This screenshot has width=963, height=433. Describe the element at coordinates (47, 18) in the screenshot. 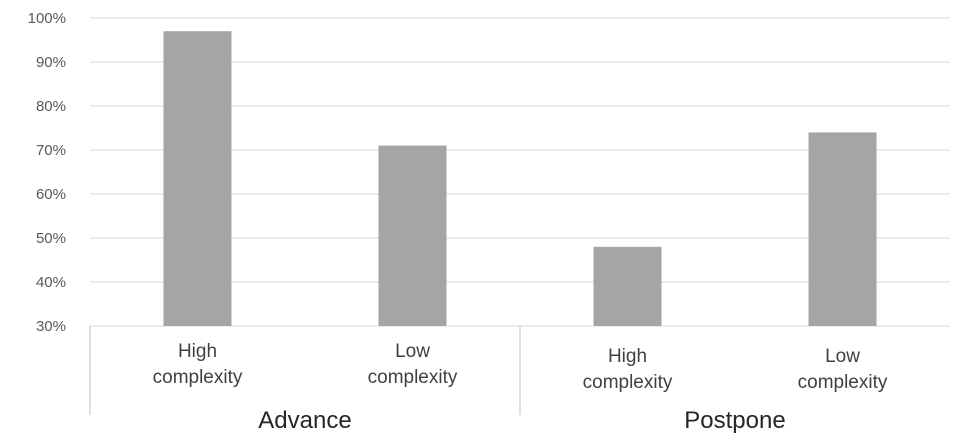

I see `y-tick-label: 100%` at that location.